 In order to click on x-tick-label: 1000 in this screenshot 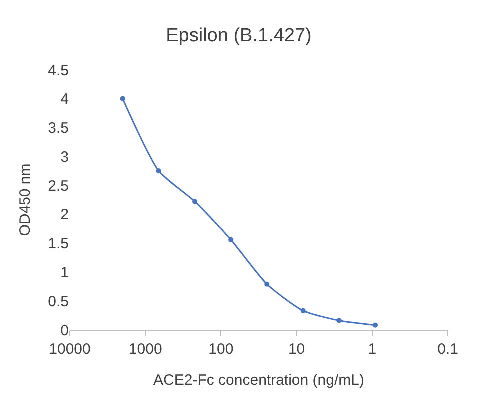, I will do `click(145, 349)`.